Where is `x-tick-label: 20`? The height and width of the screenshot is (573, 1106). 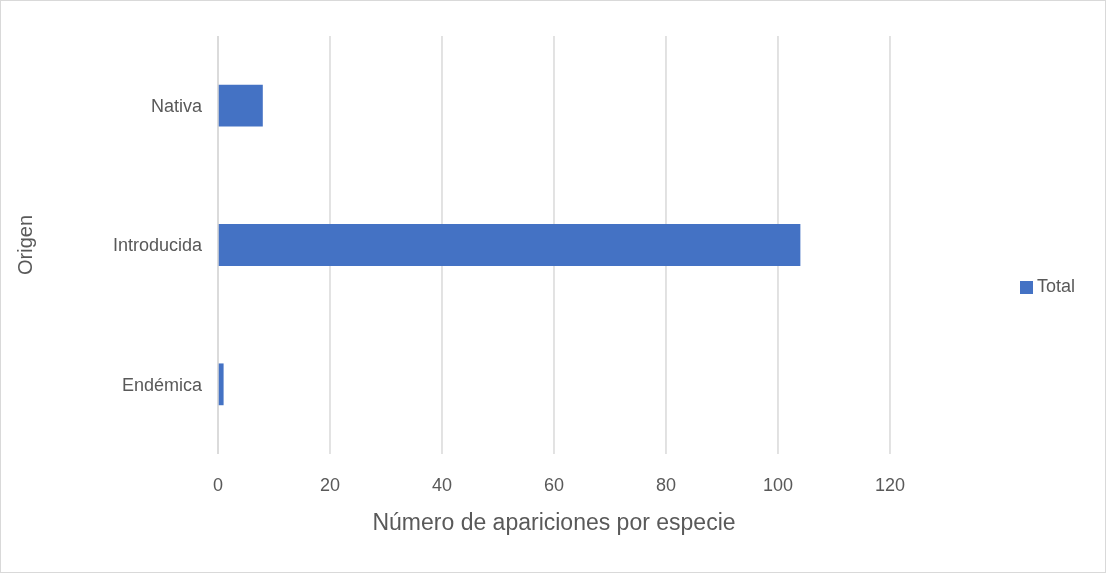
x-tick-label: 20 is located at coordinates (330, 484).